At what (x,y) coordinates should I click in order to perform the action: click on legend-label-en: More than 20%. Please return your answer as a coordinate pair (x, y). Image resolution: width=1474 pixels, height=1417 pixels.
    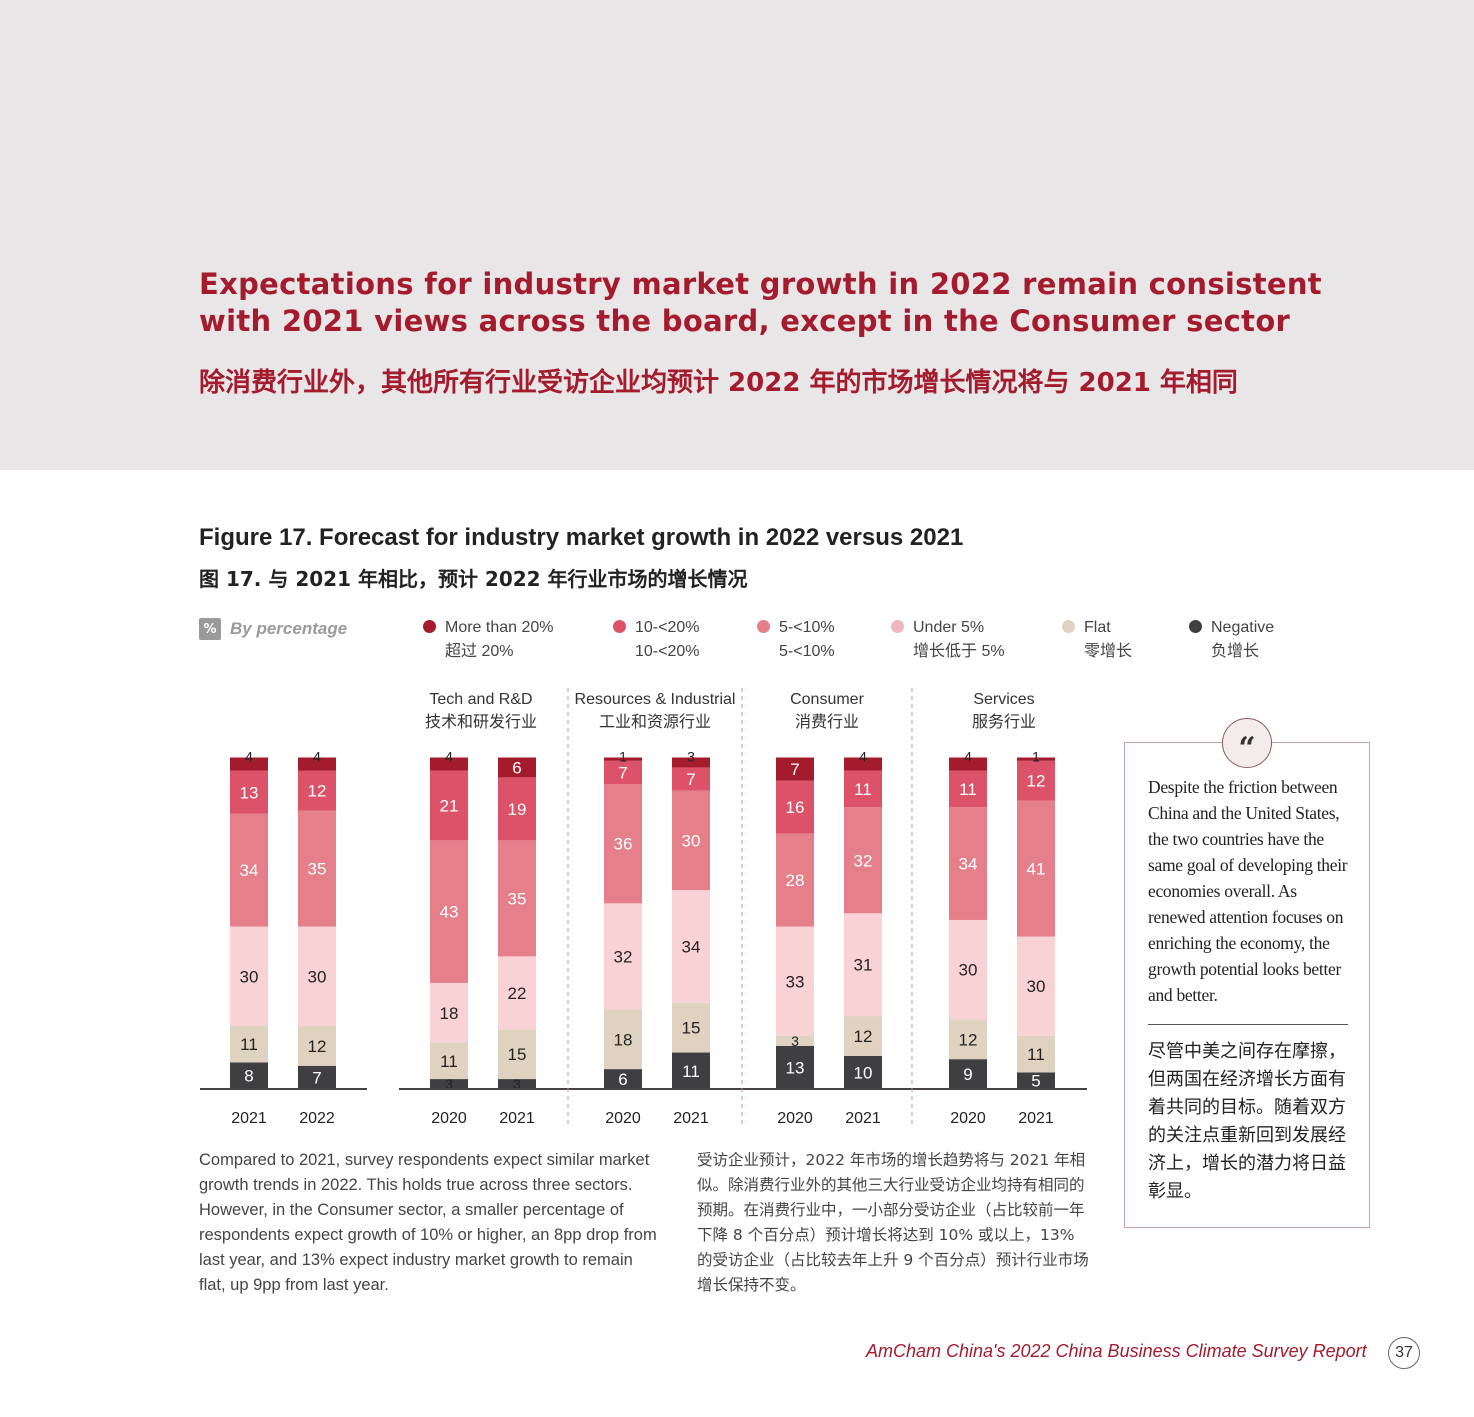
    Looking at the image, I should click on (499, 627).